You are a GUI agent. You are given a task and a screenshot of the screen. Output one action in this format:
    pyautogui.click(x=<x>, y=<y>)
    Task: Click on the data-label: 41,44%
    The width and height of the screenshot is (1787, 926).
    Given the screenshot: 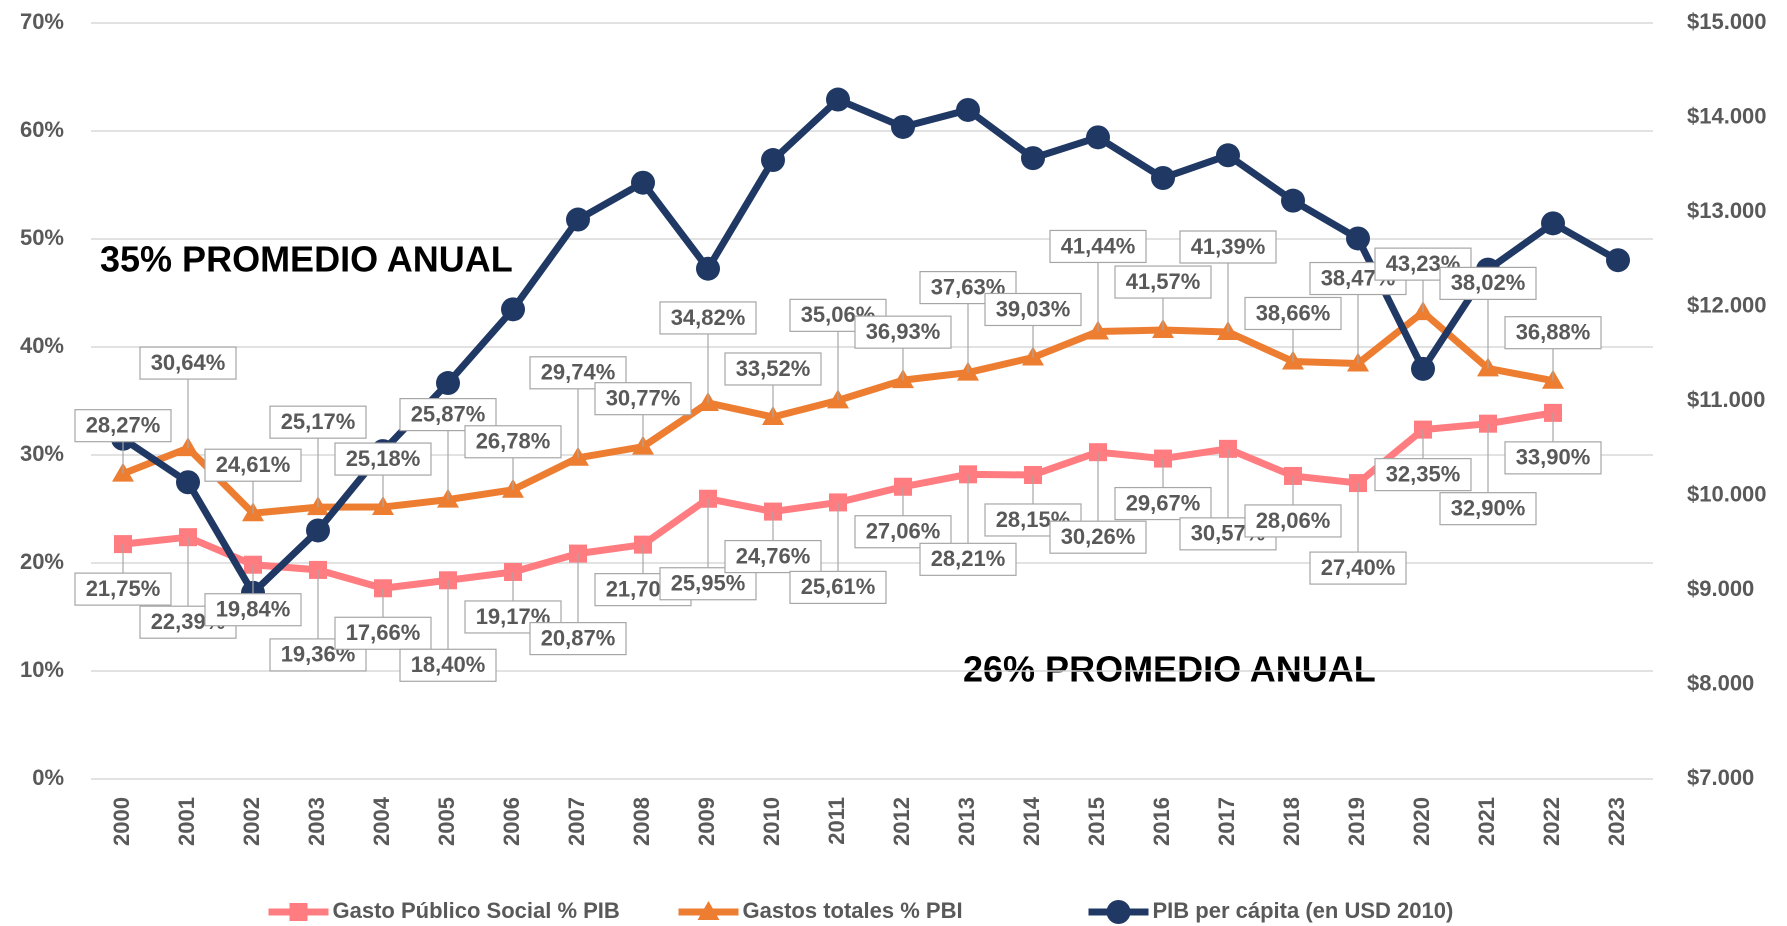 What is the action you would take?
    pyautogui.click(x=1098, y=245)
    